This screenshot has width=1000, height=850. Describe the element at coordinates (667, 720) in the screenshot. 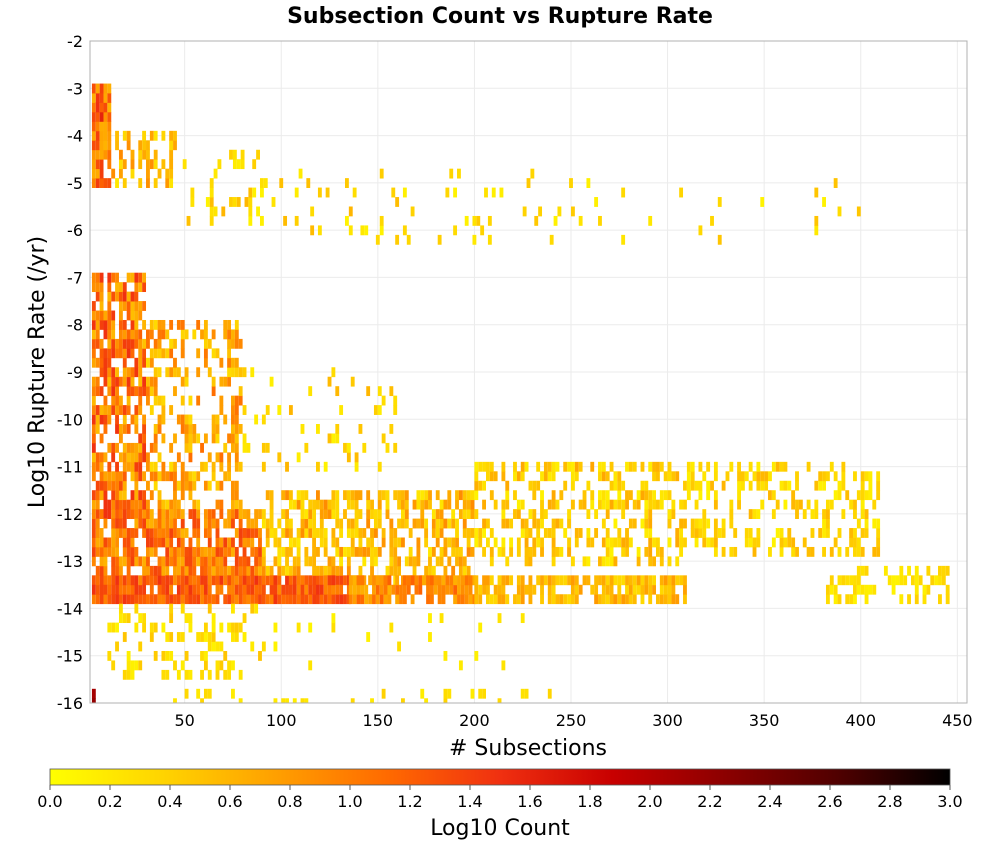

I see `x-tick-label: 300` at that location.